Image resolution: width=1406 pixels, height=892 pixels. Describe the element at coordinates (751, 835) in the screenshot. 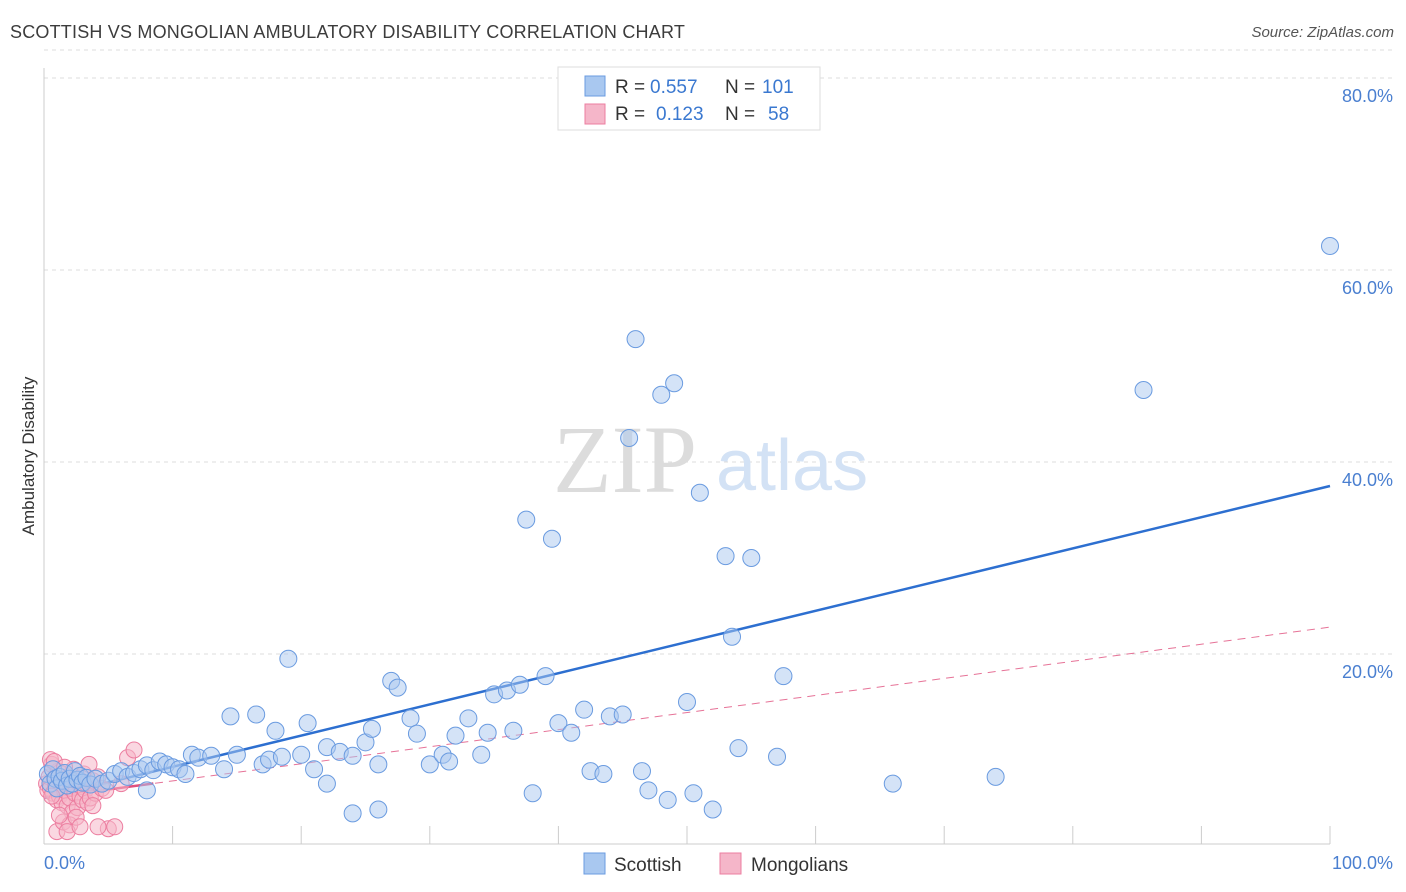

I see `x-axis-ticks` at that location.